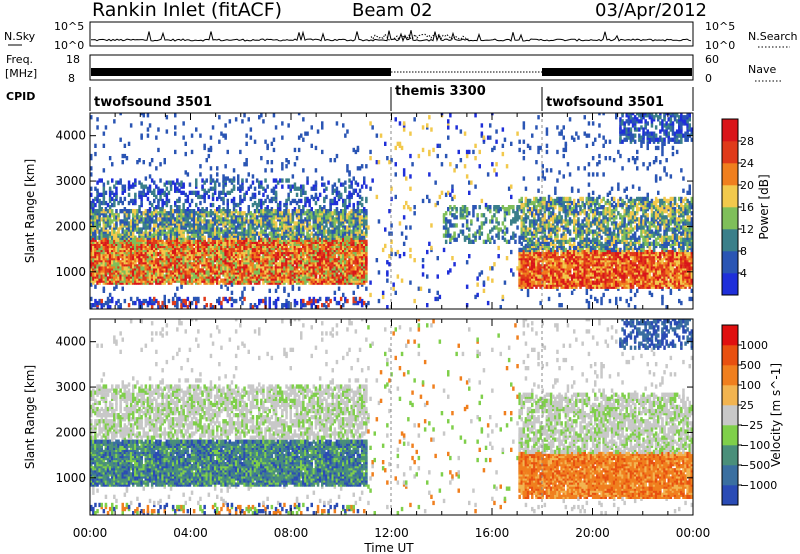  What do you see at coordinates (202, 221) in the screenshot?
I see `power-echo-1930` at bounding box center [202, 221].